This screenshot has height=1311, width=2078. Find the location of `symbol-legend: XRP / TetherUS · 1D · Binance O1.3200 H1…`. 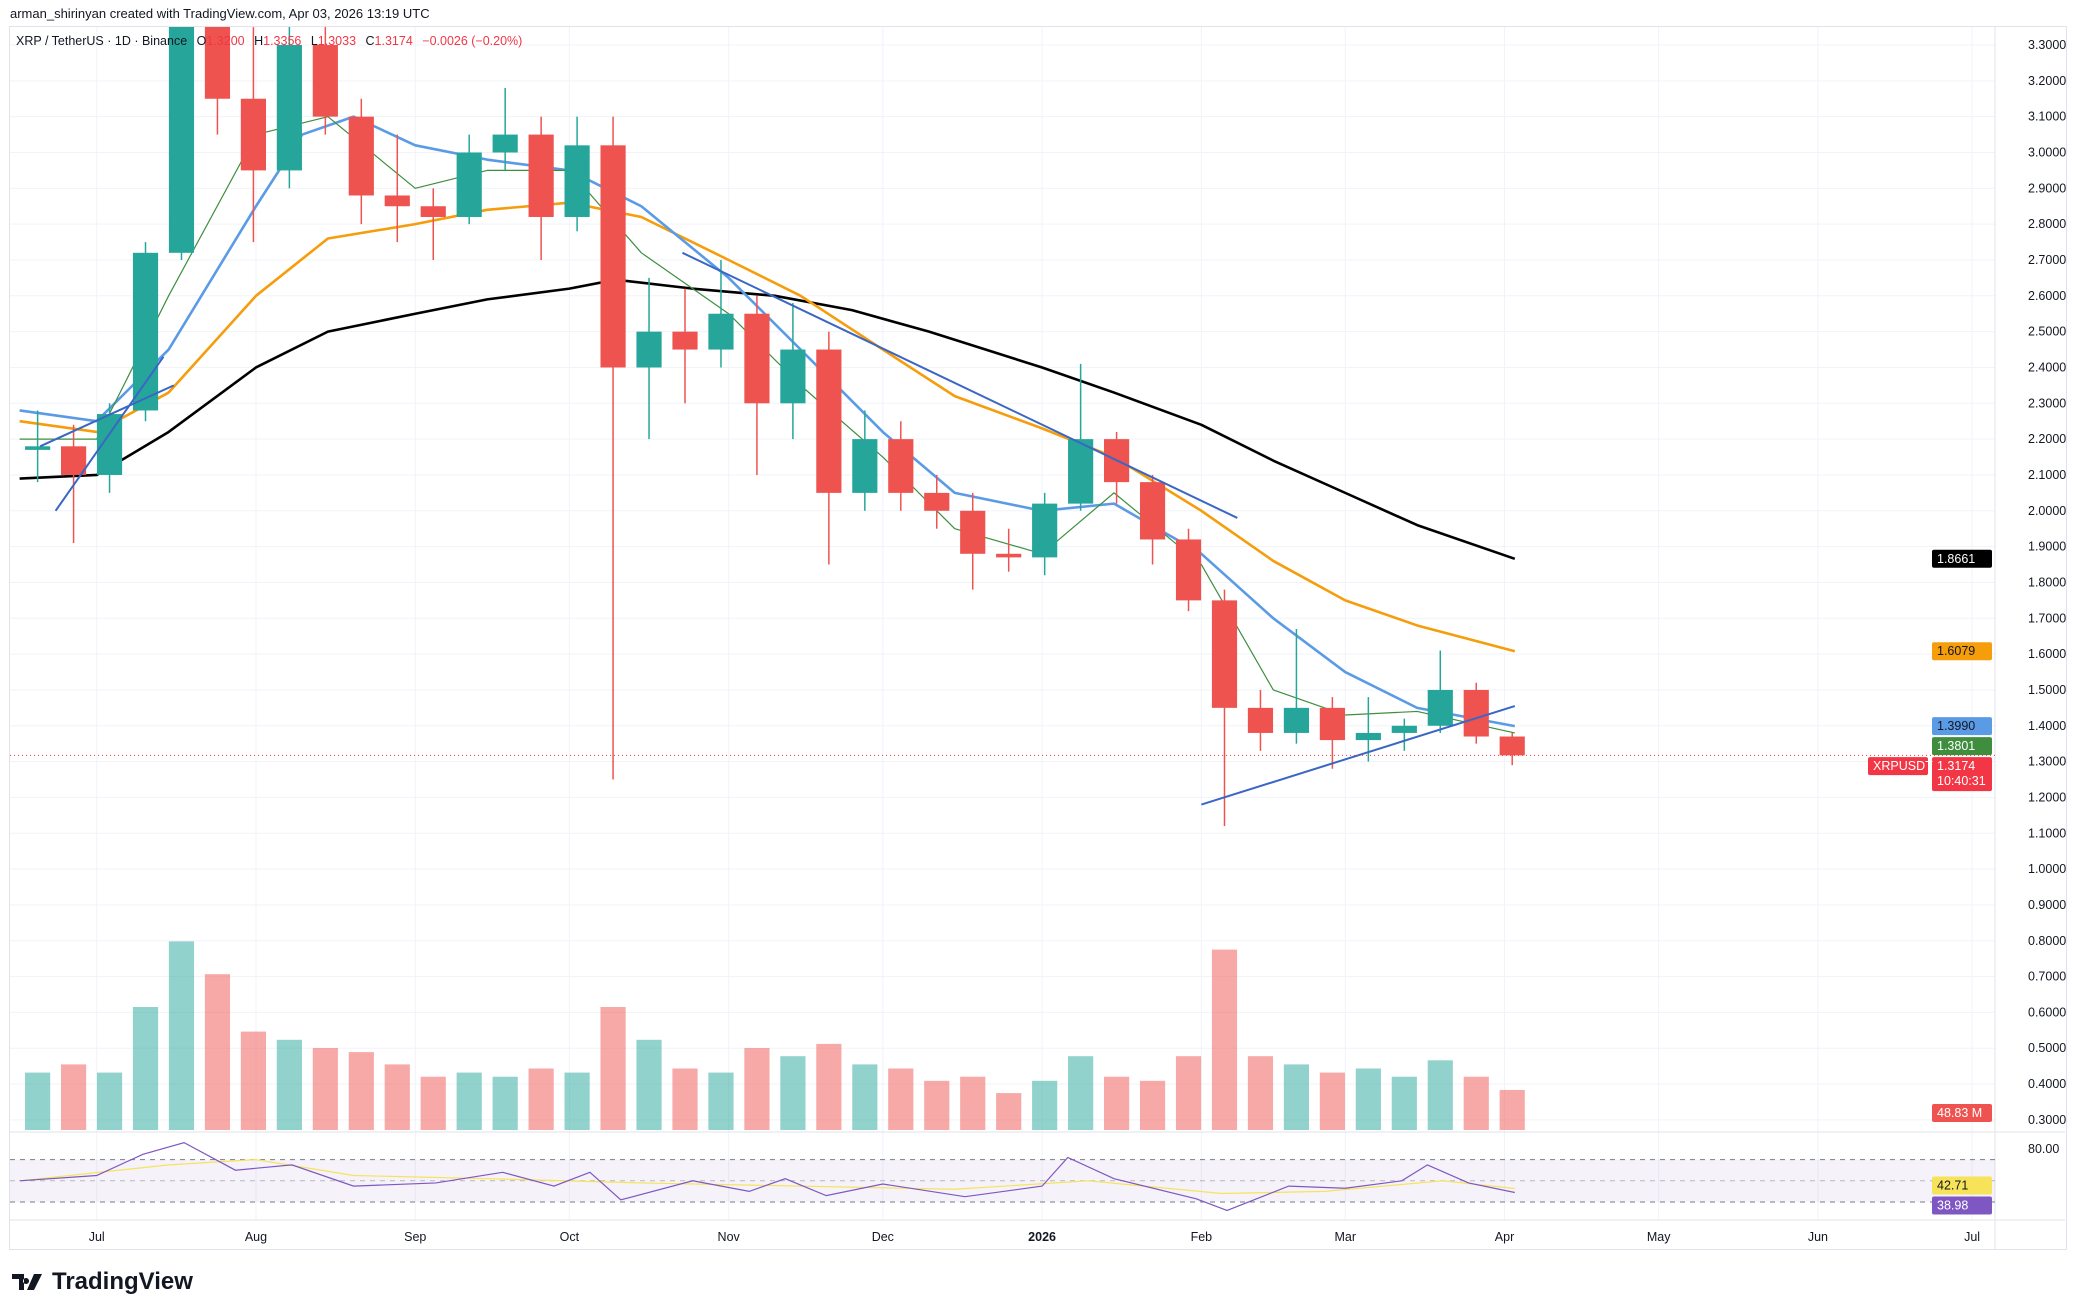

symbol-legend: XRP / TetherUS · 1D · Binance O1.3200 H1… is located at coordinates (269, 41).